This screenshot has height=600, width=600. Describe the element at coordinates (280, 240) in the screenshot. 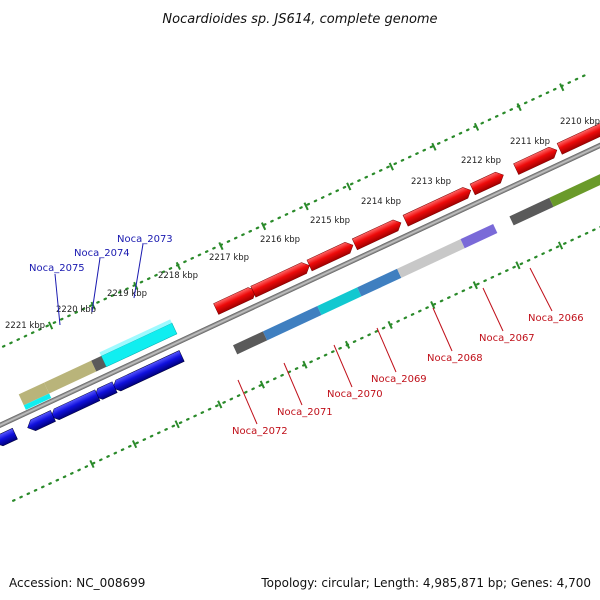

I see `kbp-label: 2216 kbp` at that location.